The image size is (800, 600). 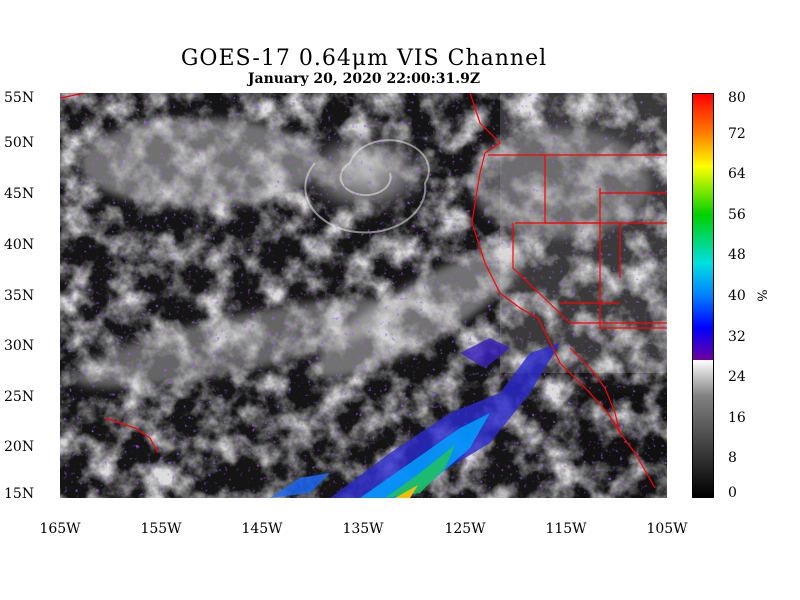 I want to click on colorbar-tick: 64, so click(x=737, y=174).